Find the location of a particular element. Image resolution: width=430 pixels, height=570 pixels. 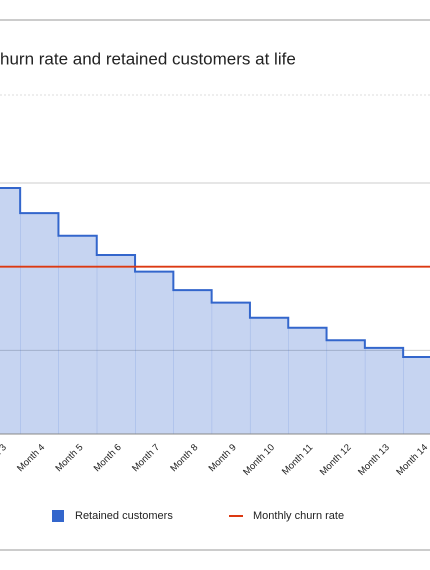

x-tick-label: Month 12 is located at coordinates (336, 460).